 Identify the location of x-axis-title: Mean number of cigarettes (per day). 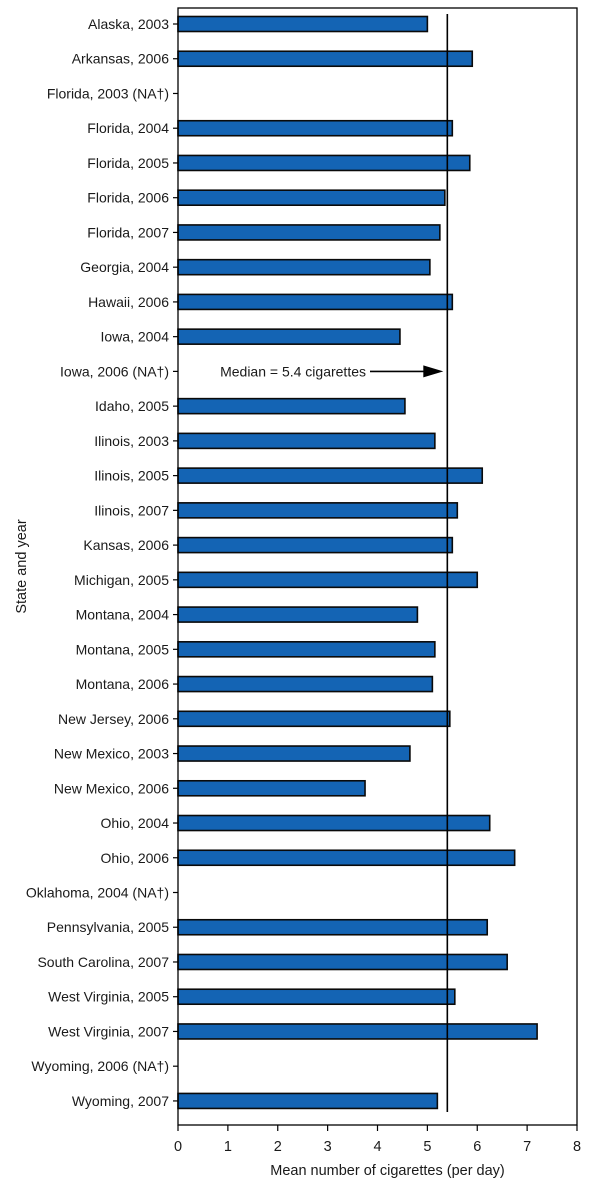
(387, 1171).